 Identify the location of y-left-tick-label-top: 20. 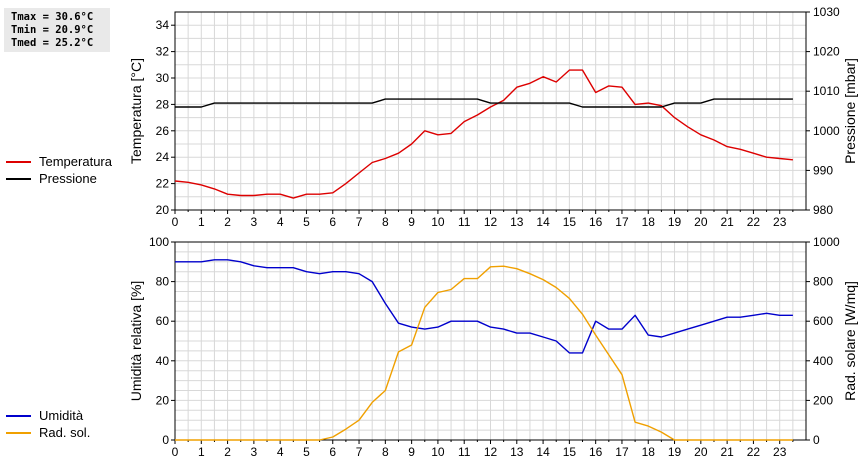
(163, 210).